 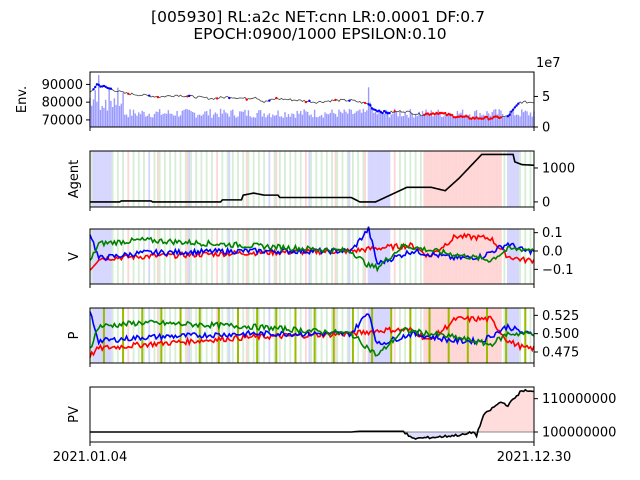 What do you see at coordinates (312, 328) in the screenshot?
I see `p-sell-line` at bounding box center [312, 328].